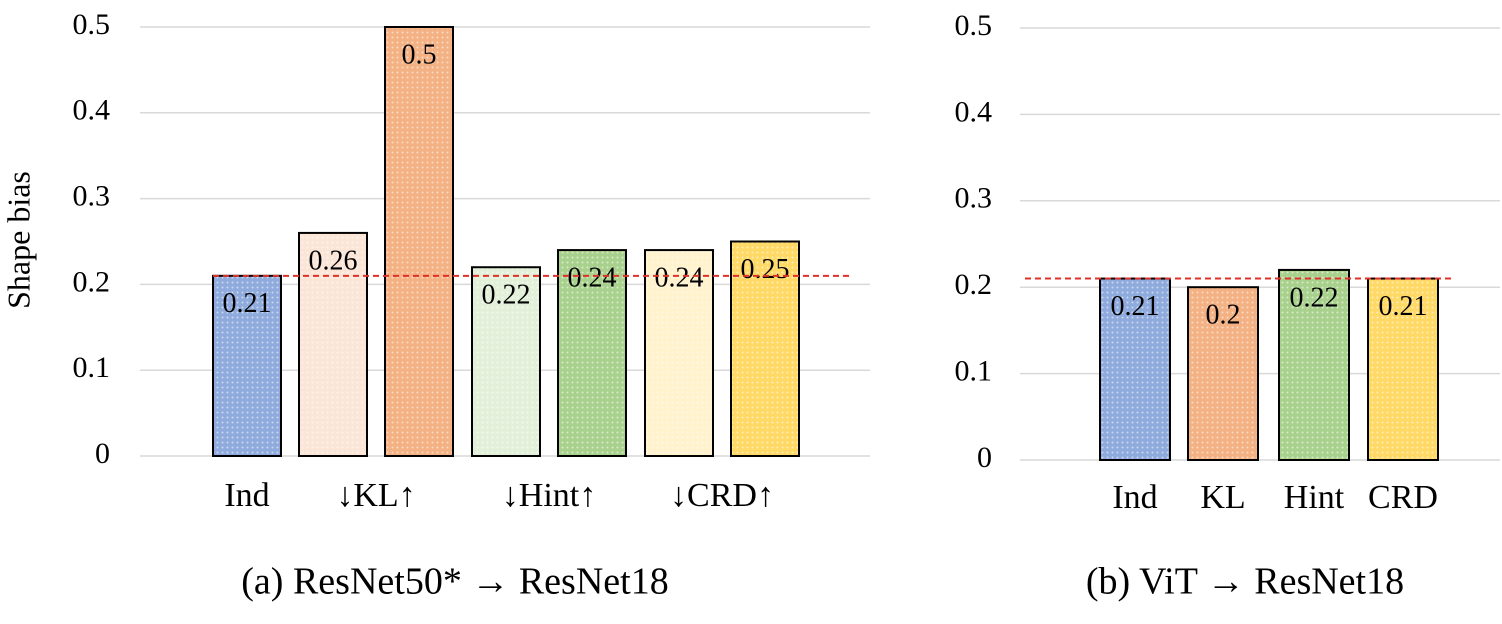  What do you see at coordinates (549, 495) in the screenshot?
I see `x-tick-label: ↓Hint↑` at bounding box center [549, 495].